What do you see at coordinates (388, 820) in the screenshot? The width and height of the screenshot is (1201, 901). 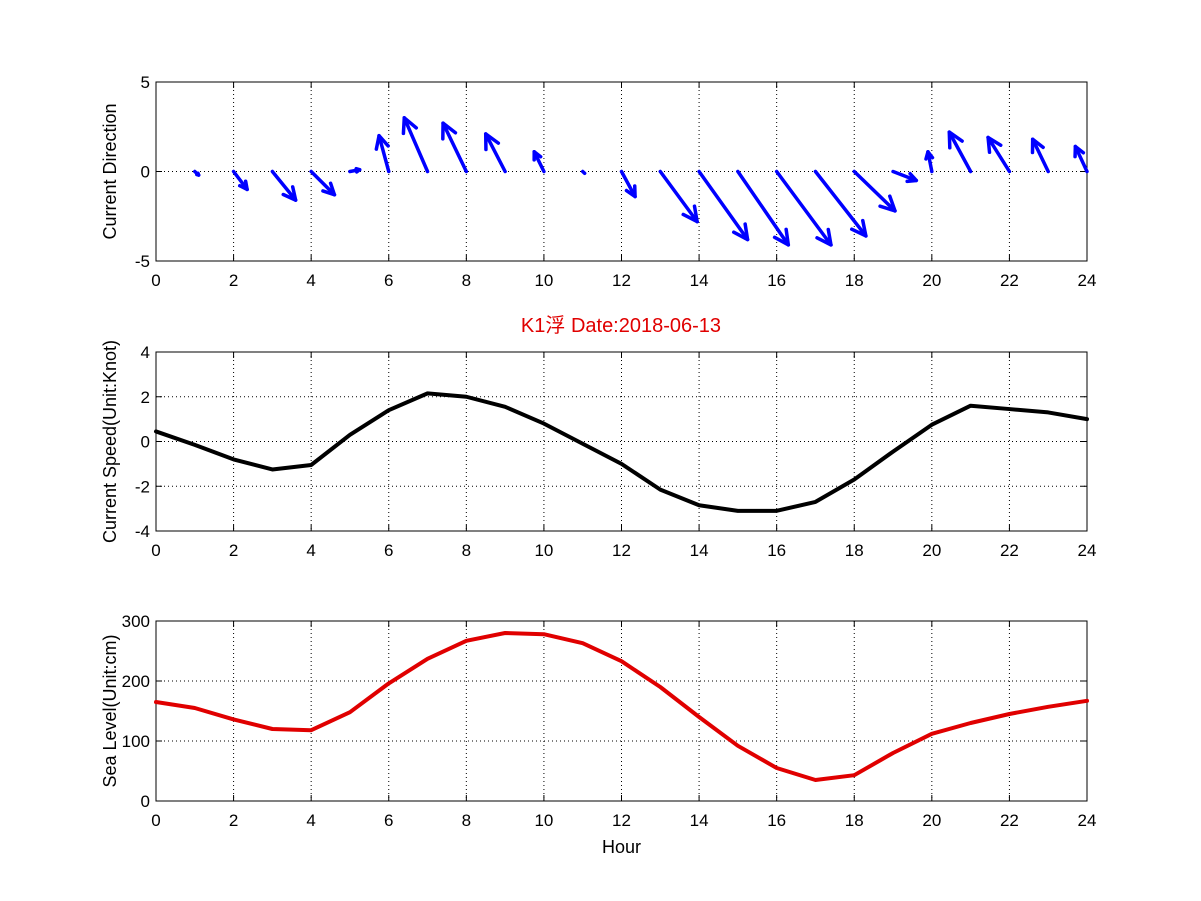 I see `sea-level-x-tick-label: 6` at bounding box center [388, 820].